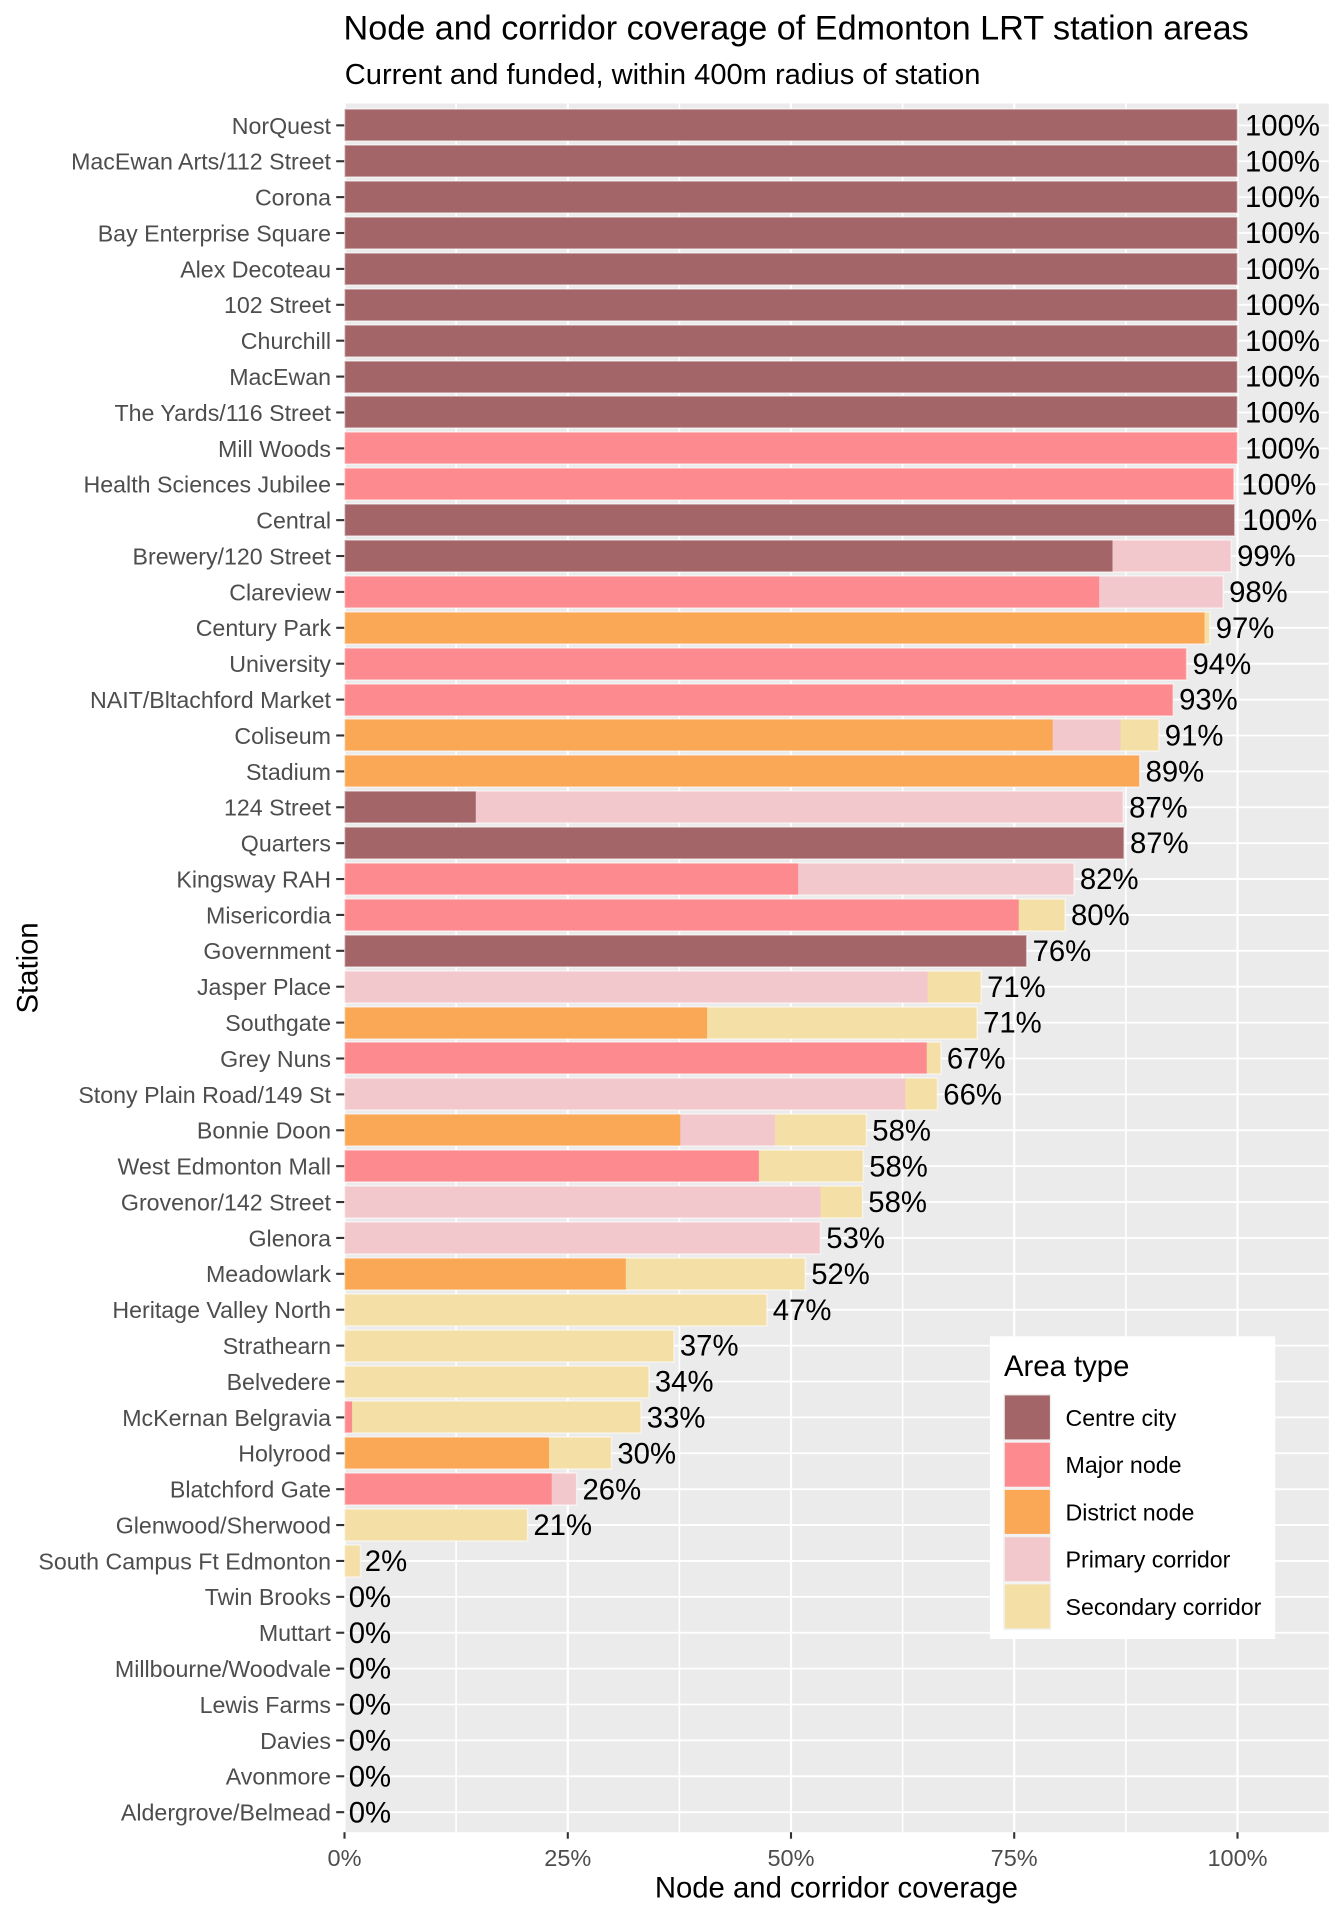 This screenshot has height=1920, width=1344. What do you see at coordinates (286, 341) in the screenshot?
I see `svg-text: Churchill` at bounding box center [286, 341].